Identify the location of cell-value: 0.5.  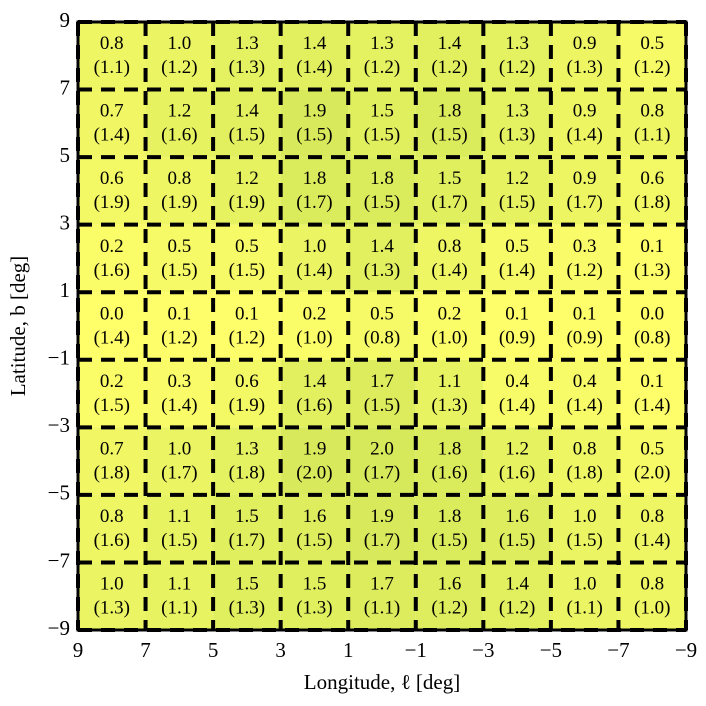
(652, 43).